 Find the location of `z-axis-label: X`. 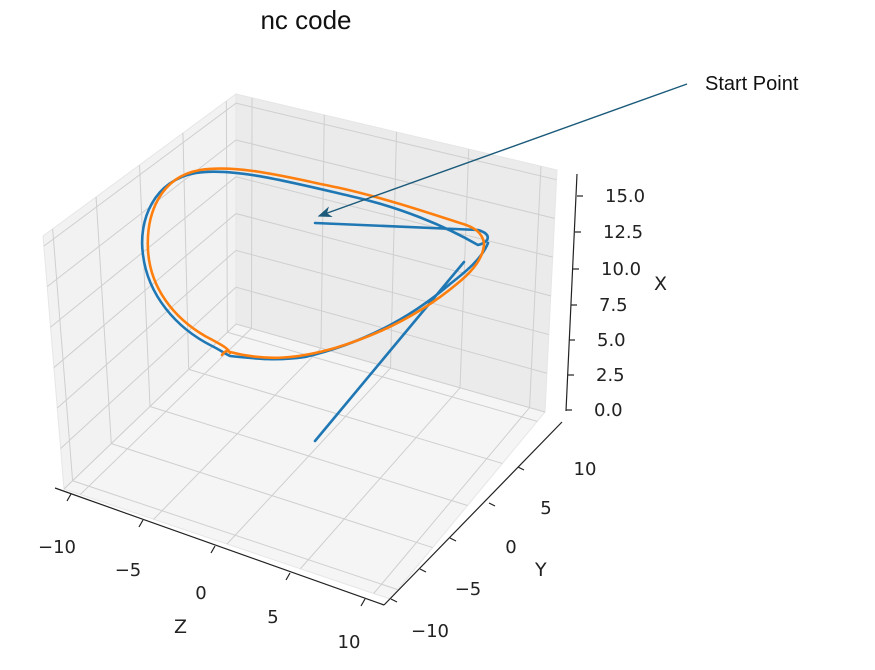

z-axis-label: X is located at coordinates (660, 284).